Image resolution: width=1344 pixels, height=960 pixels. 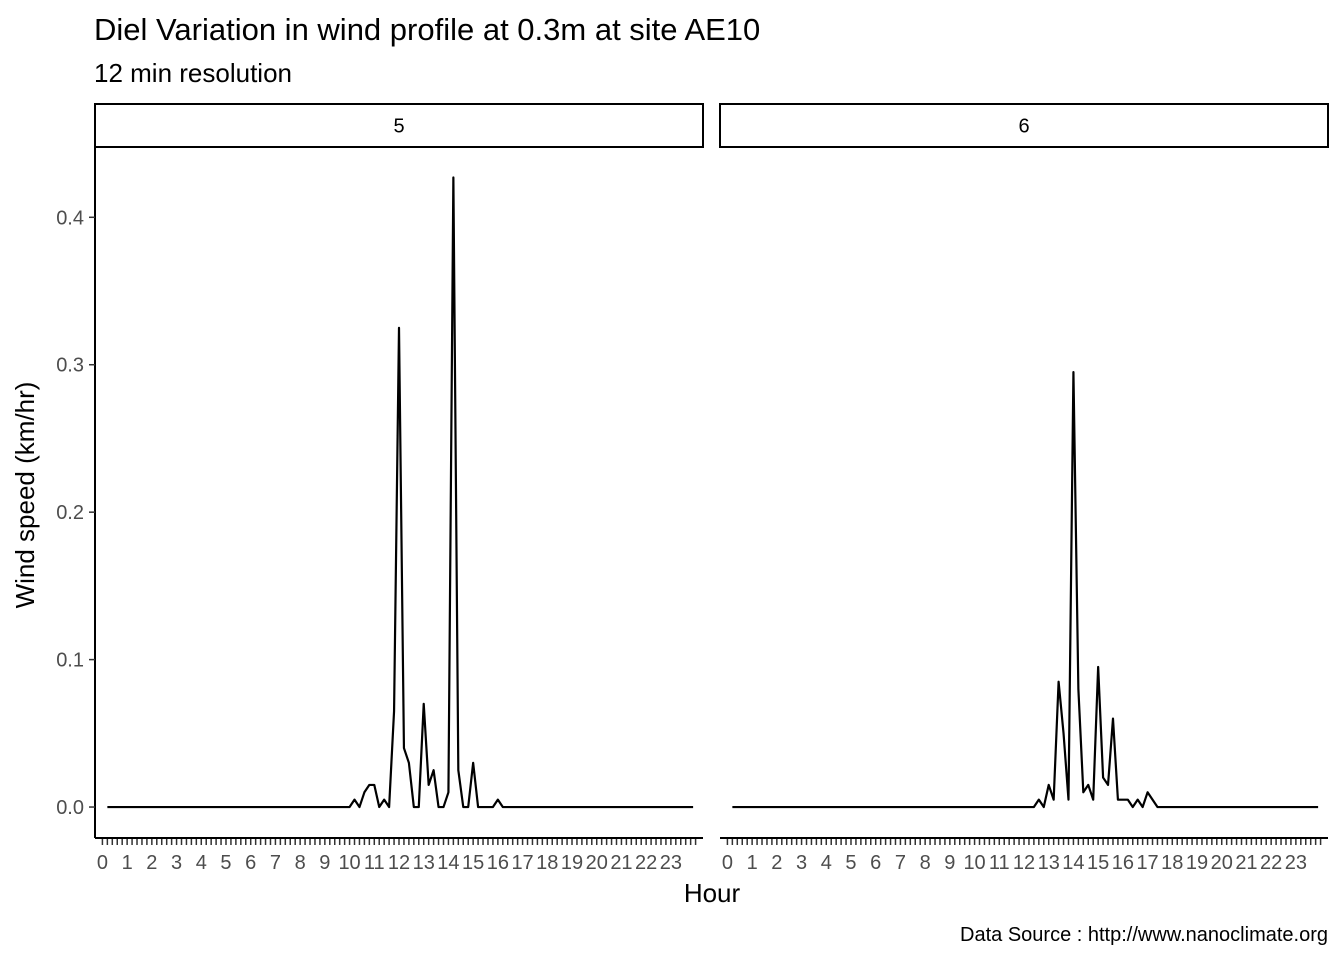 What do you see at coordinates (70, 218) in the screenshot?
I see `y-tick-label: 0.4` at bounding box center [70, 218].